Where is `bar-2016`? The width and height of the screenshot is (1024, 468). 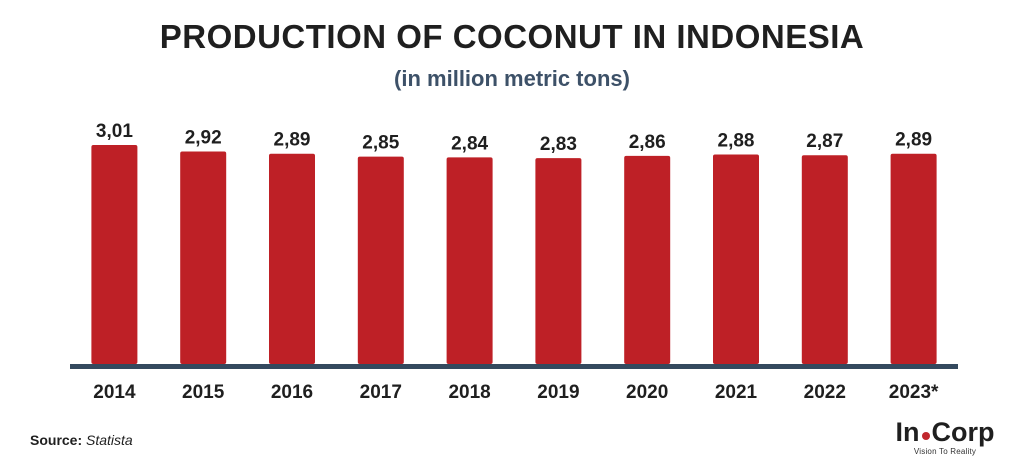 bar-2016 is located at coordinates (292, 258).